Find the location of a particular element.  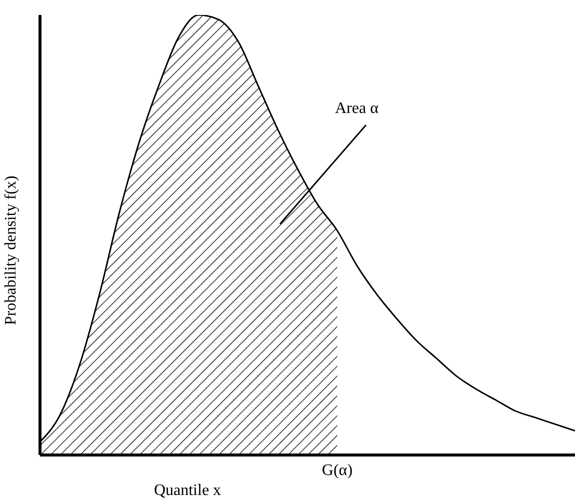

text: G(α) is located at coordinates (337, 471).